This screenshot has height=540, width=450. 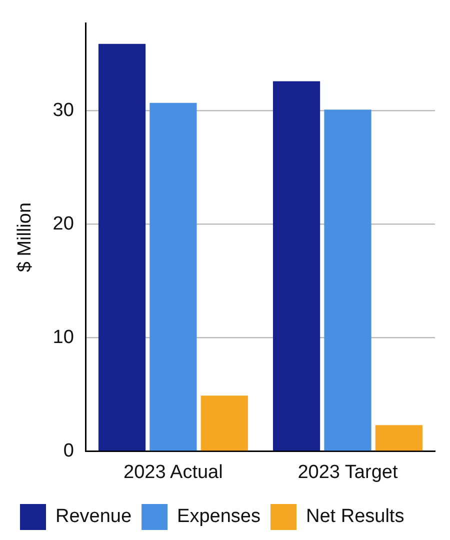 I want to click on legend-label: Expenses, so click(x=219, y=517).